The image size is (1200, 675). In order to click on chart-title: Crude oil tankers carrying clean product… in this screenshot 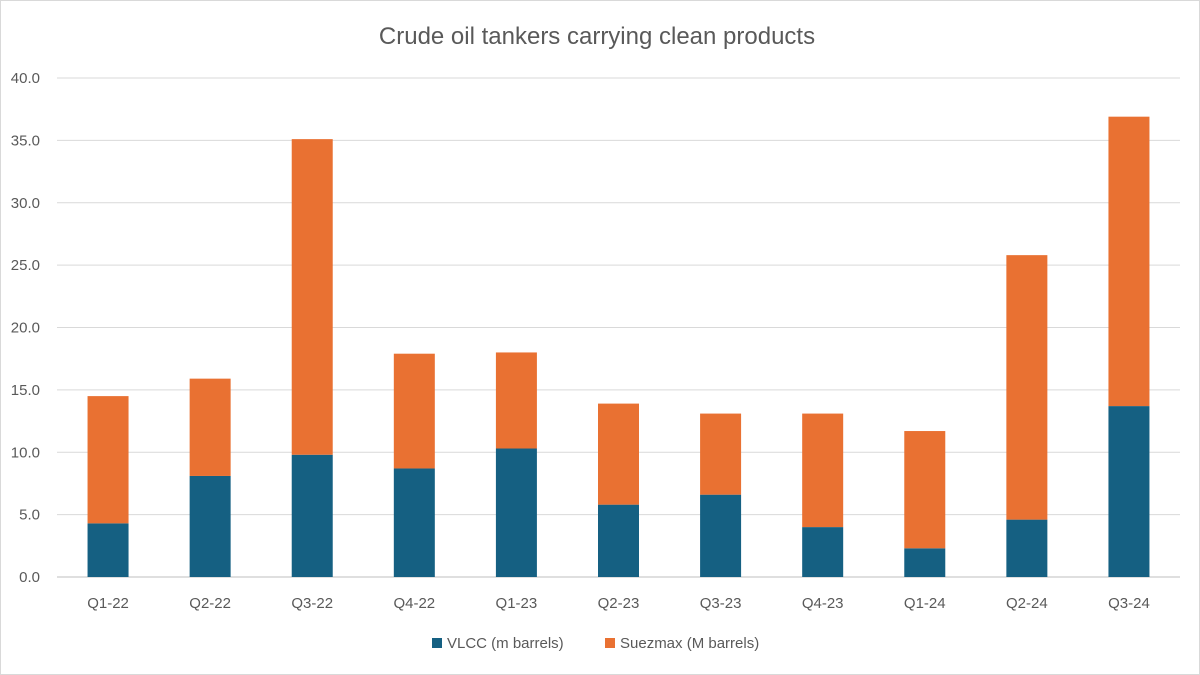, I will do `click(597, 36)`.